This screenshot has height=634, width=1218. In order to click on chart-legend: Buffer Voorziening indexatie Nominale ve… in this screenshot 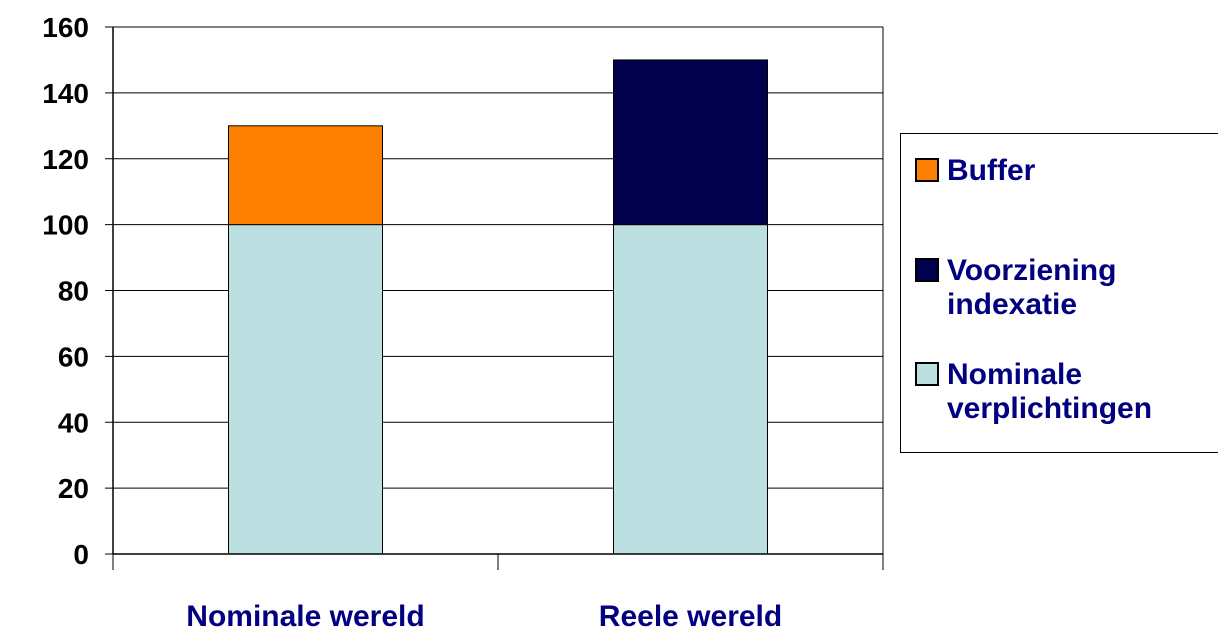, I will do `click(1059, 293)`.